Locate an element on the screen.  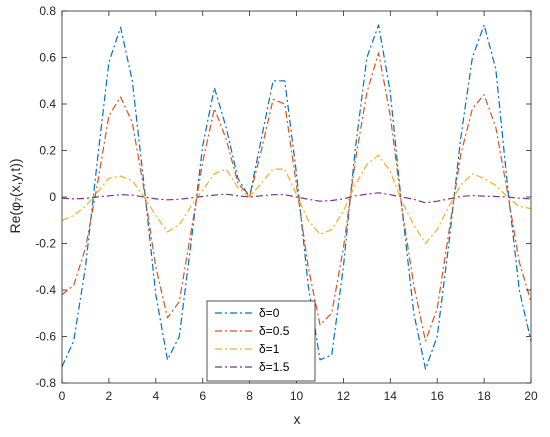
legend-label-1: δ=0.5 is located at coordinates (274, 331).